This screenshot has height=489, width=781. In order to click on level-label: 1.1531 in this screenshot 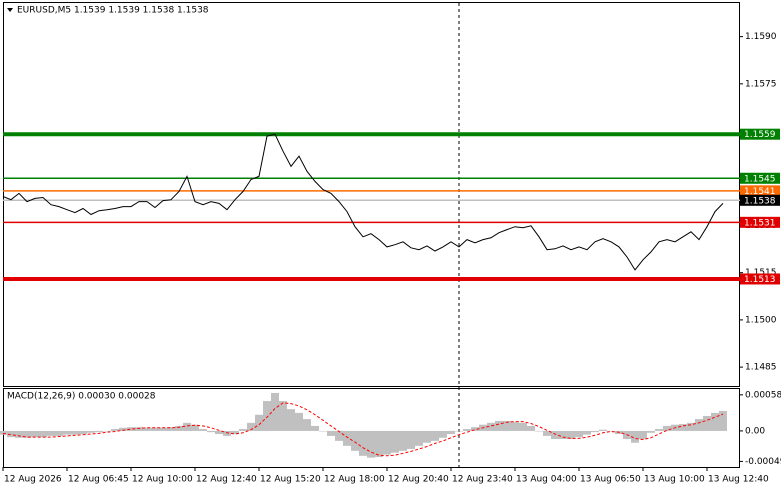, I will do `click(760, 223)`.